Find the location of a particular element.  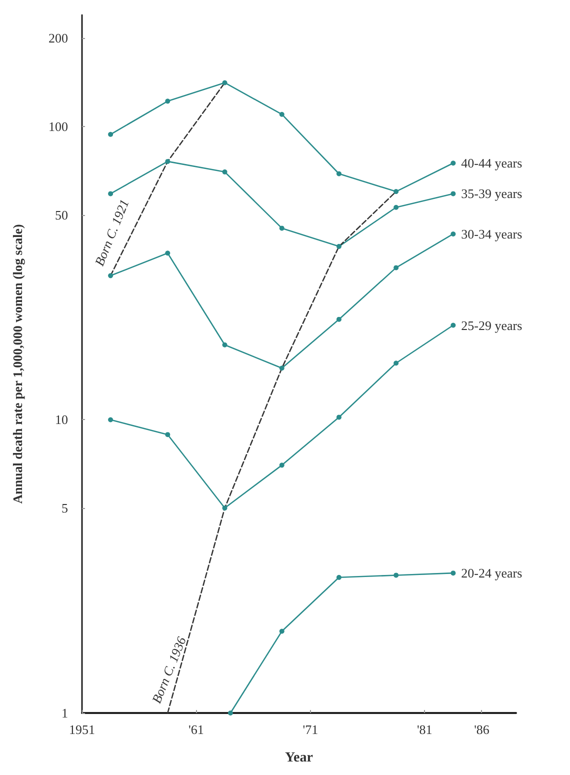

series-label: 40-44 years is located at coordinates (491, 163).